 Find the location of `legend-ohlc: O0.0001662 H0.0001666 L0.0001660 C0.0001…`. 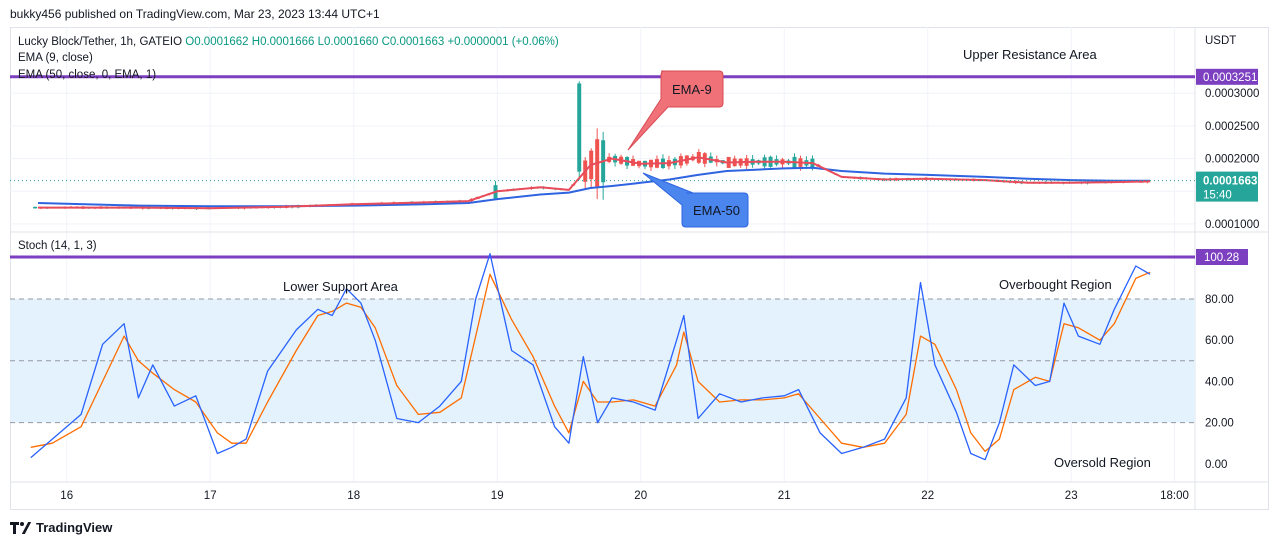

legend-ohlc: O0.0001662 H0.0001666 L0.0001660 C0.0001… is located at coordinates (372, 42).